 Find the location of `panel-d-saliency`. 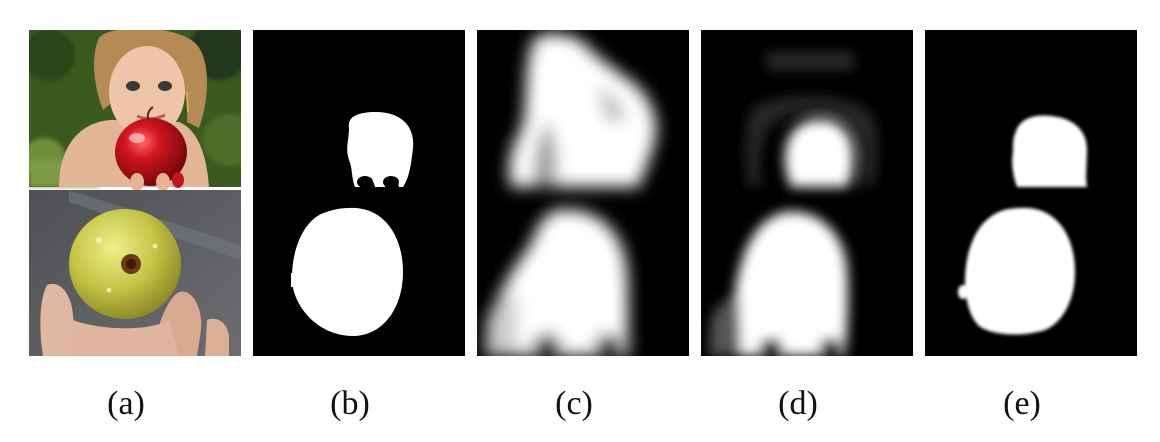

panel-d-saliency is located at coordinates (807, 193).